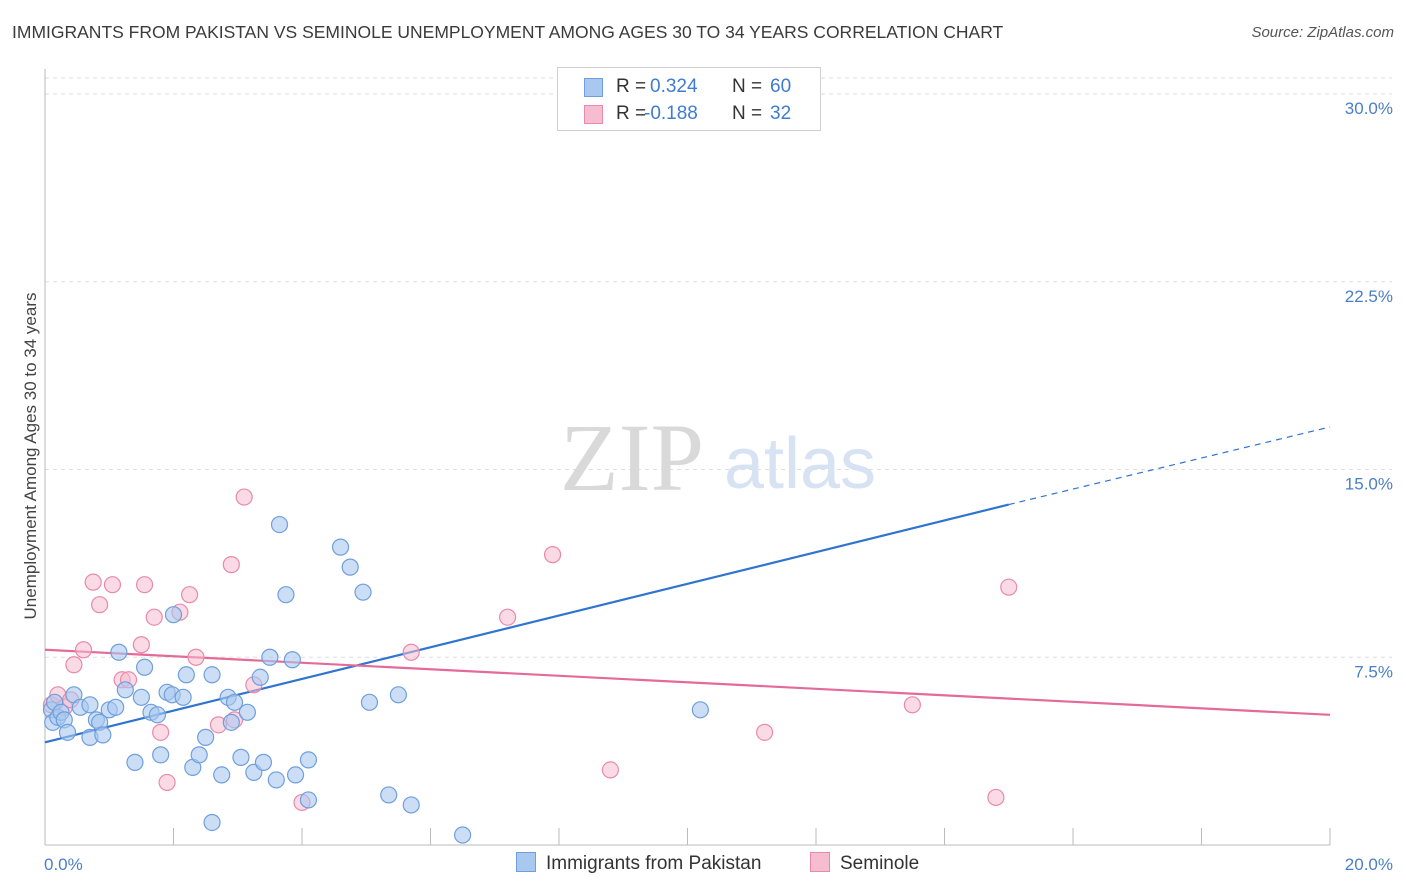 Image resolution: width=1406 pixels, height=892 pixels. Describe the element at coordinates (593, 87) in the screenshot. I see `pakistan-swatch` at that location.